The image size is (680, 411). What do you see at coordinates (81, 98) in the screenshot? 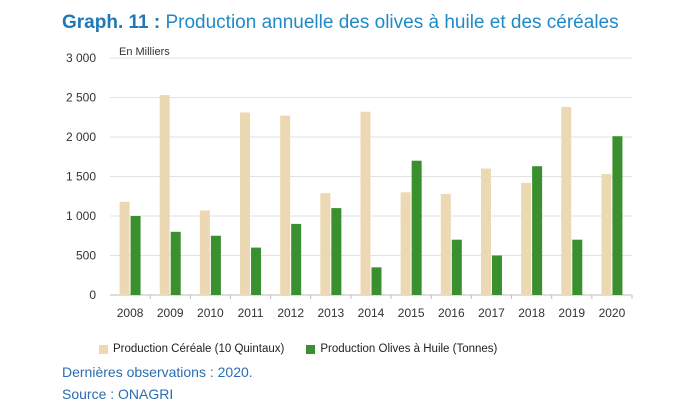
I see `y-tick-label: 2 500` at bounding box center [81, 98].